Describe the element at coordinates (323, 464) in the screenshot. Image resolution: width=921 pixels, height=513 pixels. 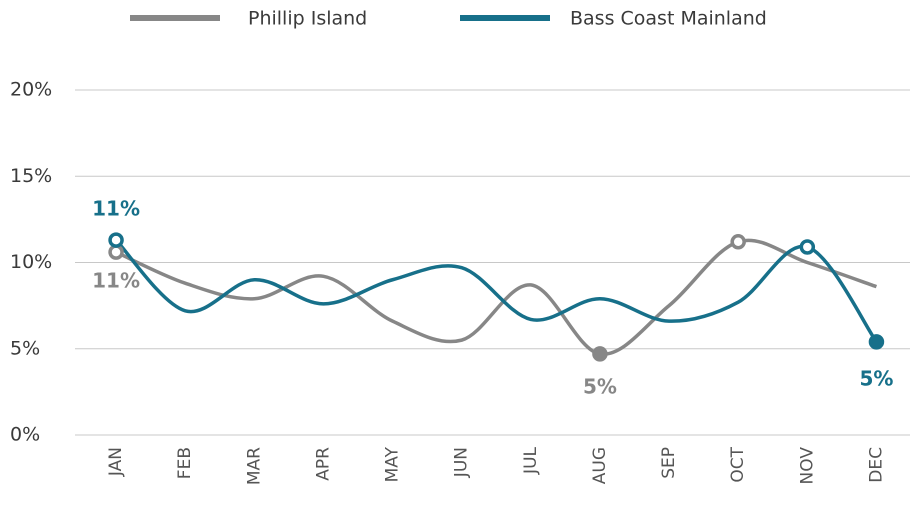
I see `x-tick-label: APR` at that location.